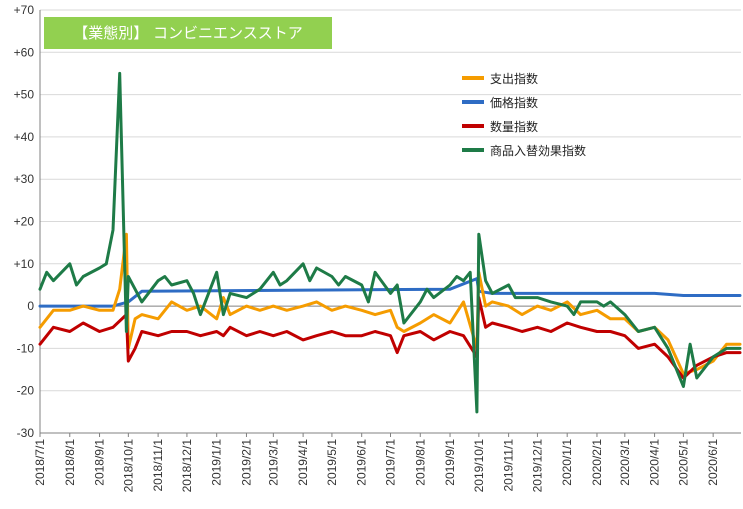  Describe the element at coordinates (625, 462) in the screenshot. I see `x-tick-label: 2020/3/1` at that location.